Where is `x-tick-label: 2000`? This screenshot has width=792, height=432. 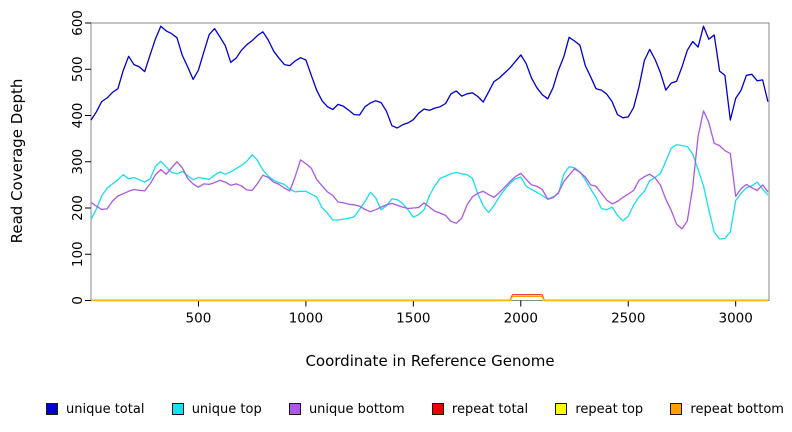
x-tick-label: 2000 is located at coordinates (521, 319).